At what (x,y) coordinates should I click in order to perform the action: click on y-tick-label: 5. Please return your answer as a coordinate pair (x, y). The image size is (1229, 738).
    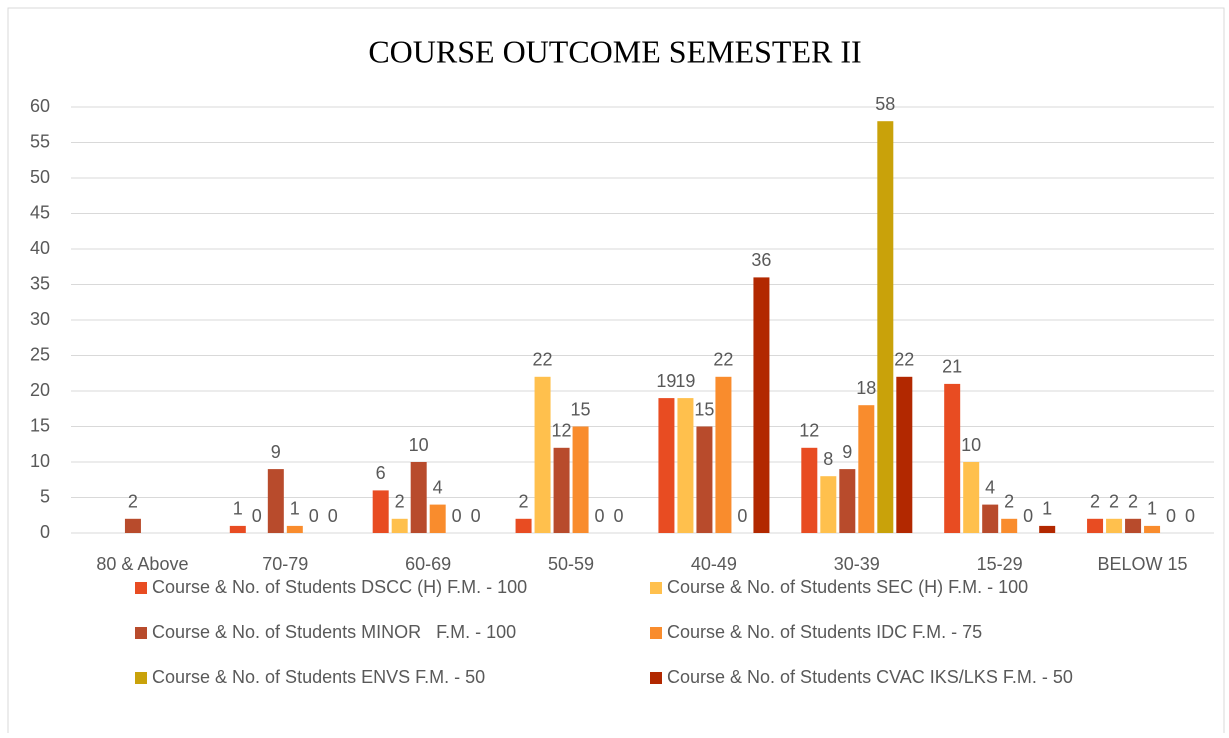
    Looking at the image, I should click on (45, 496).